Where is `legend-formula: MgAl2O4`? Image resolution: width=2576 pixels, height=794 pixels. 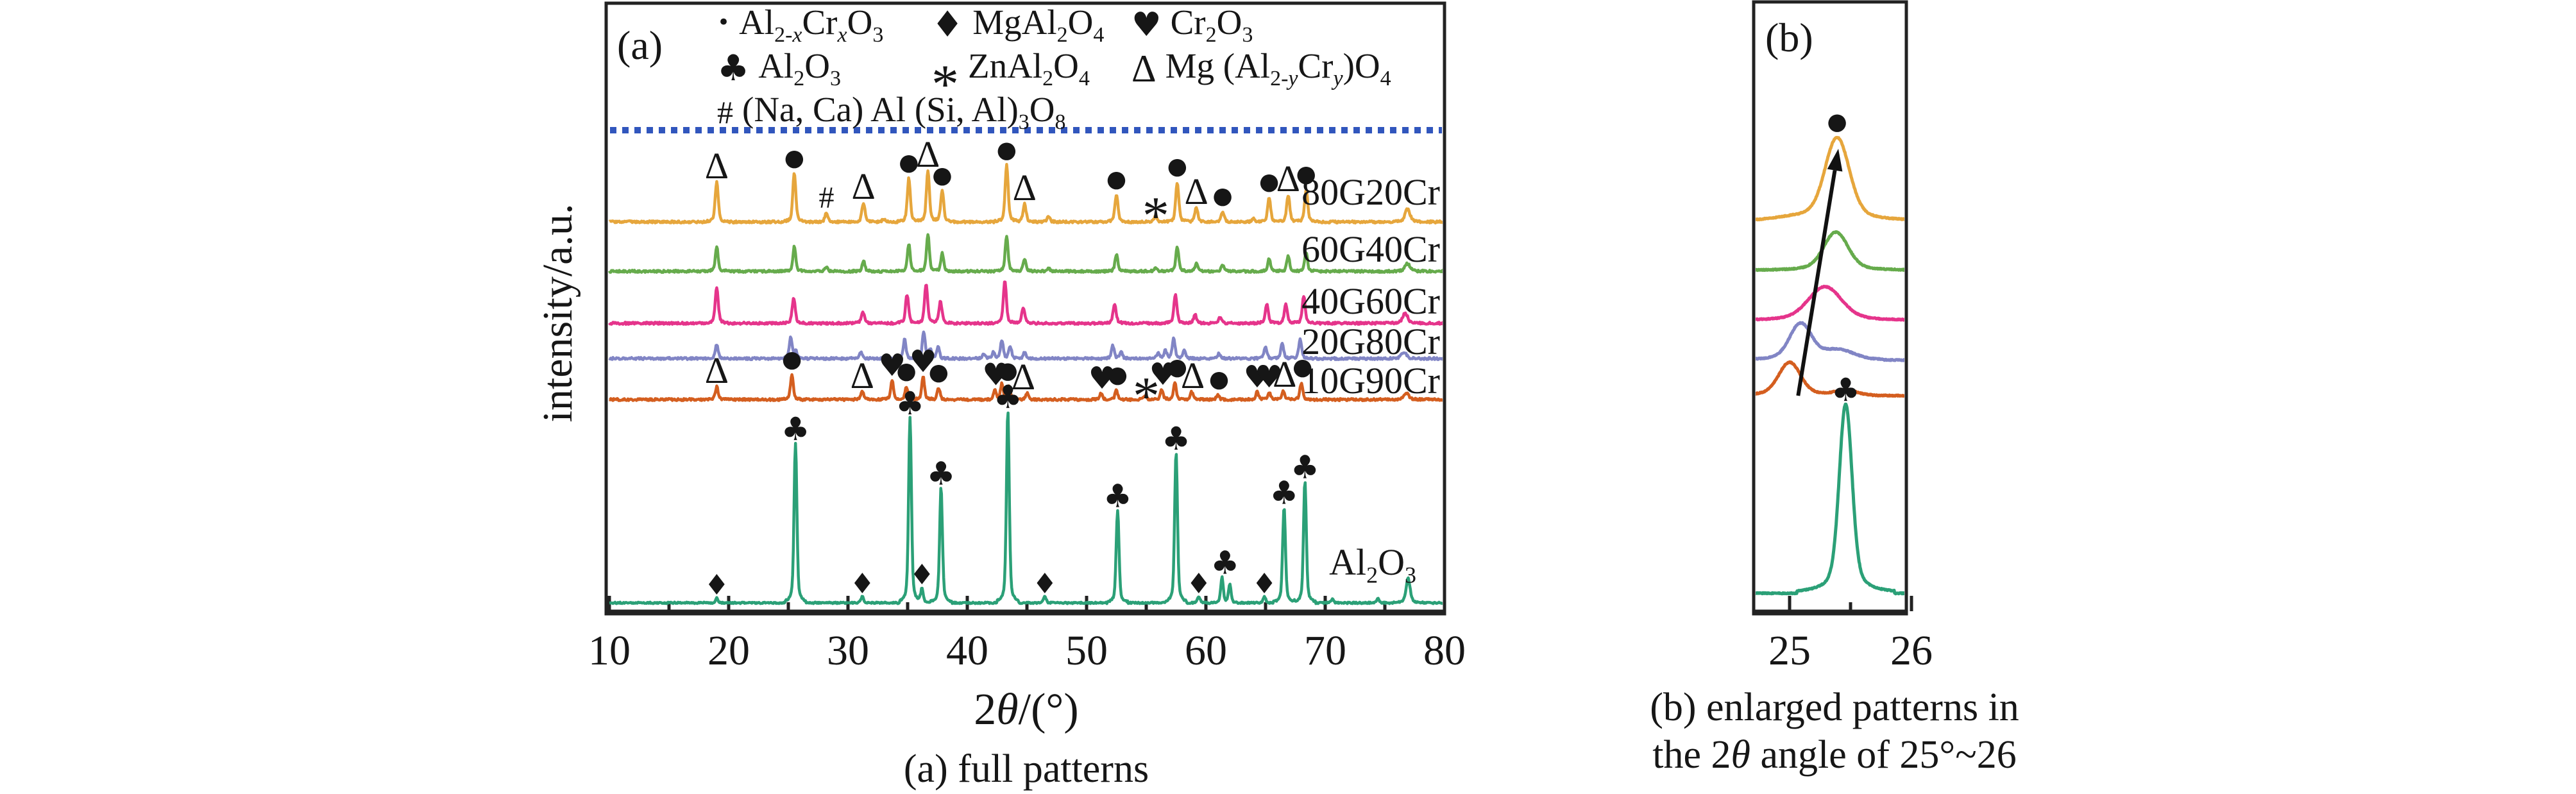 legend-formula: MgAl2O4 is located at coordinates (1038, 24).